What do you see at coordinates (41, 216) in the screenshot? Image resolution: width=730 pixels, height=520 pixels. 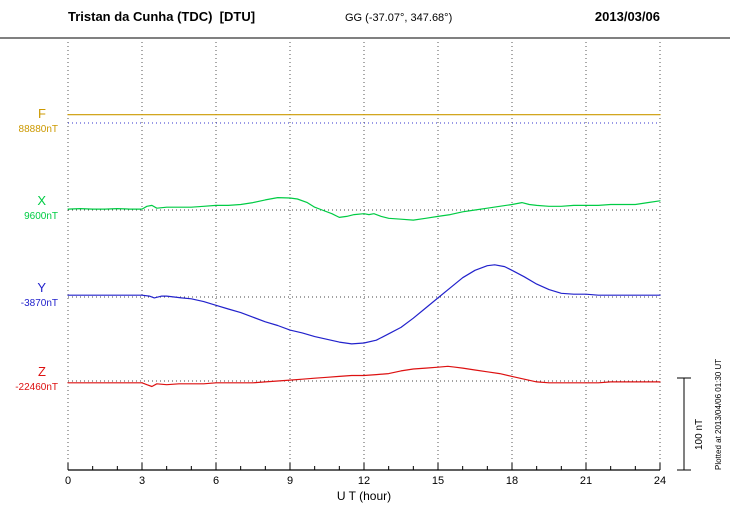 I see `series-baseline-value-X: 9600nT` at bounding box center [41, 216].